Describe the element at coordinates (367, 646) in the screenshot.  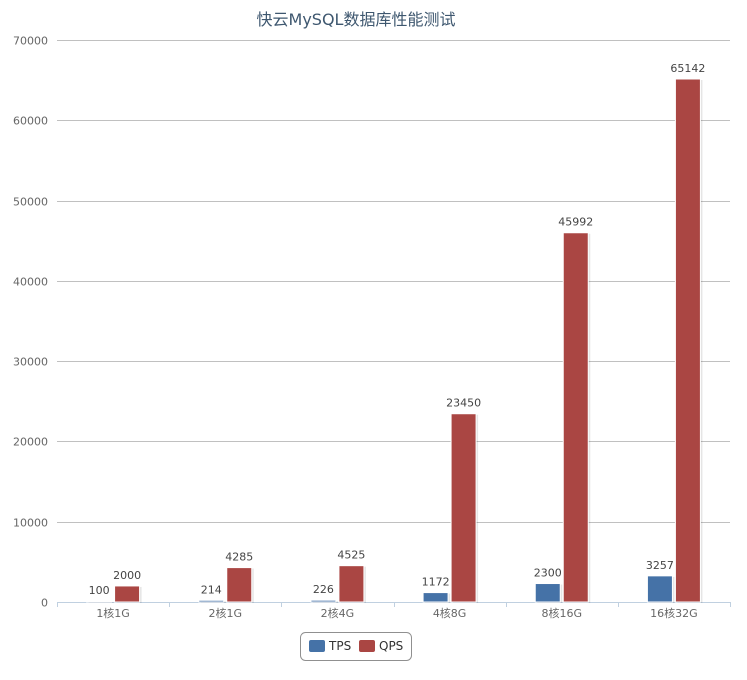
I see `legend-swatch-qps` at that location.